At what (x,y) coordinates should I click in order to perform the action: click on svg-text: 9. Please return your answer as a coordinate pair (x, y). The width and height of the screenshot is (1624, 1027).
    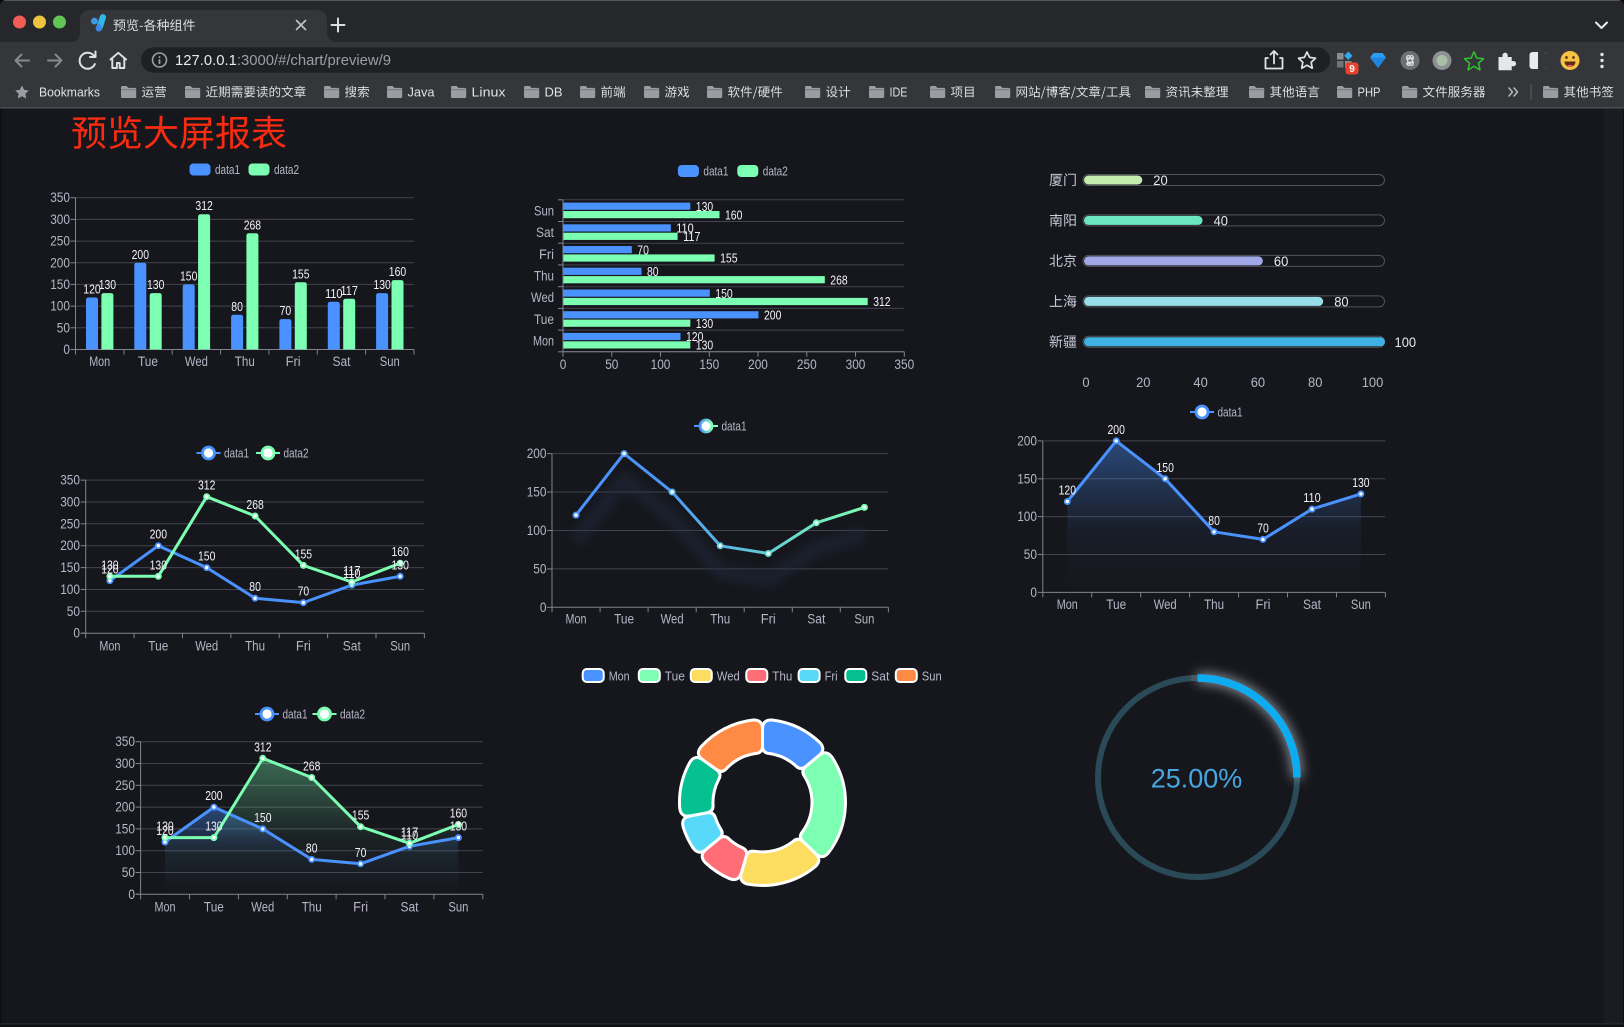
    Looking at the image, I should click on (1352, 69).